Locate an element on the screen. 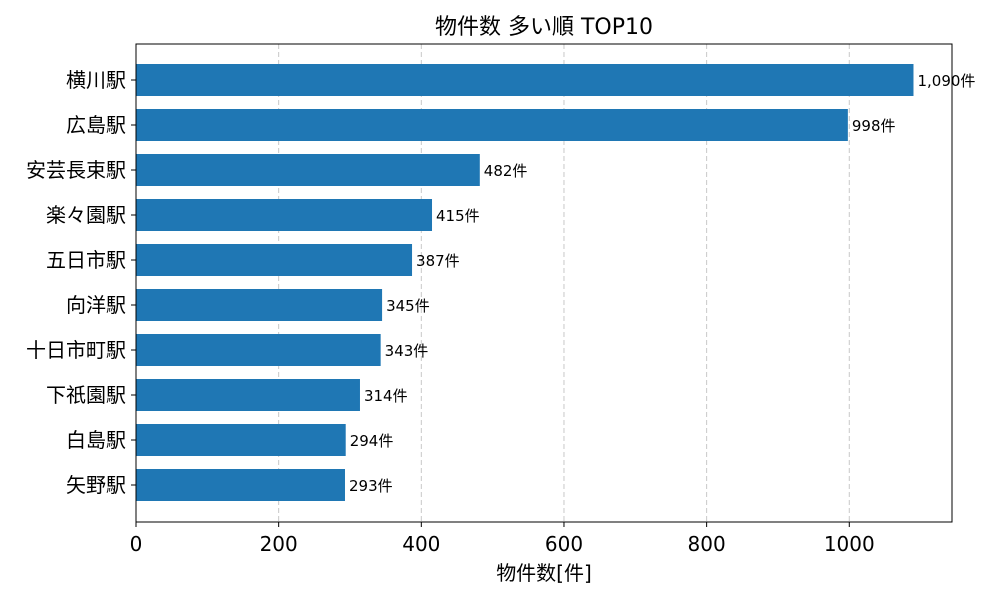 The width and height of the screenshot is (1000, 600). data-label: 294件 is located at coordinates (372, 441).